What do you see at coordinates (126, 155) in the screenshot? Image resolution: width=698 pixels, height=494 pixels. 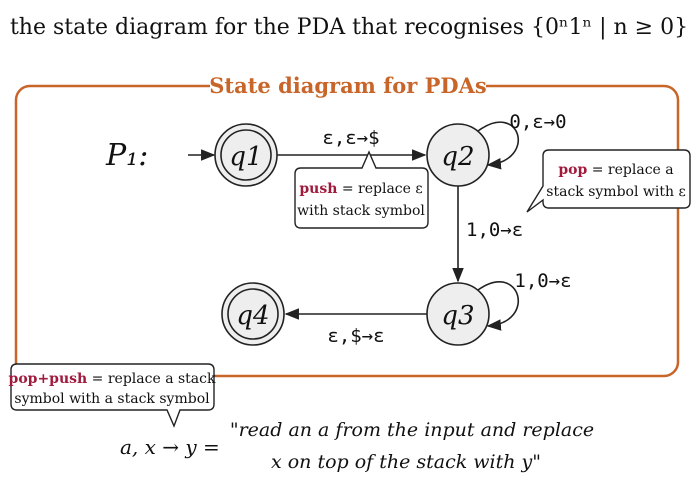 I see `machine-label: P₁:` at bounding box center [126, 155].